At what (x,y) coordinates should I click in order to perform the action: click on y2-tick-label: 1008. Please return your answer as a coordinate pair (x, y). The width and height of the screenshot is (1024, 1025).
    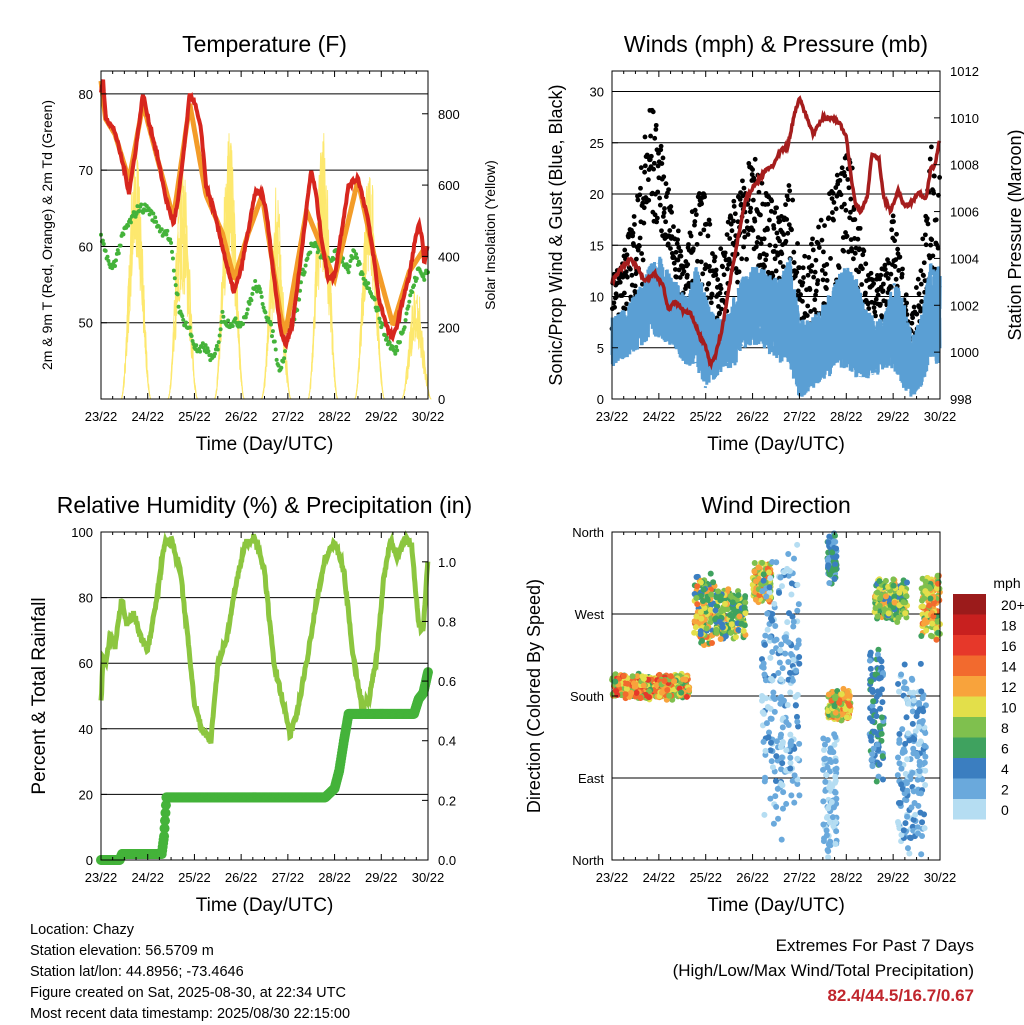
    Looking at the image, I should click on (964, 165).